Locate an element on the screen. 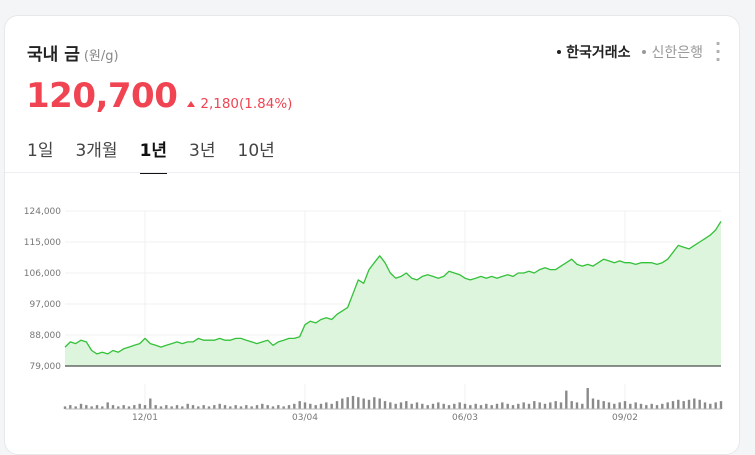 This screenshot has width=755, height=455. quote-row: 120,700 2,180 (1.84%) is located at coordinates (159, 96).